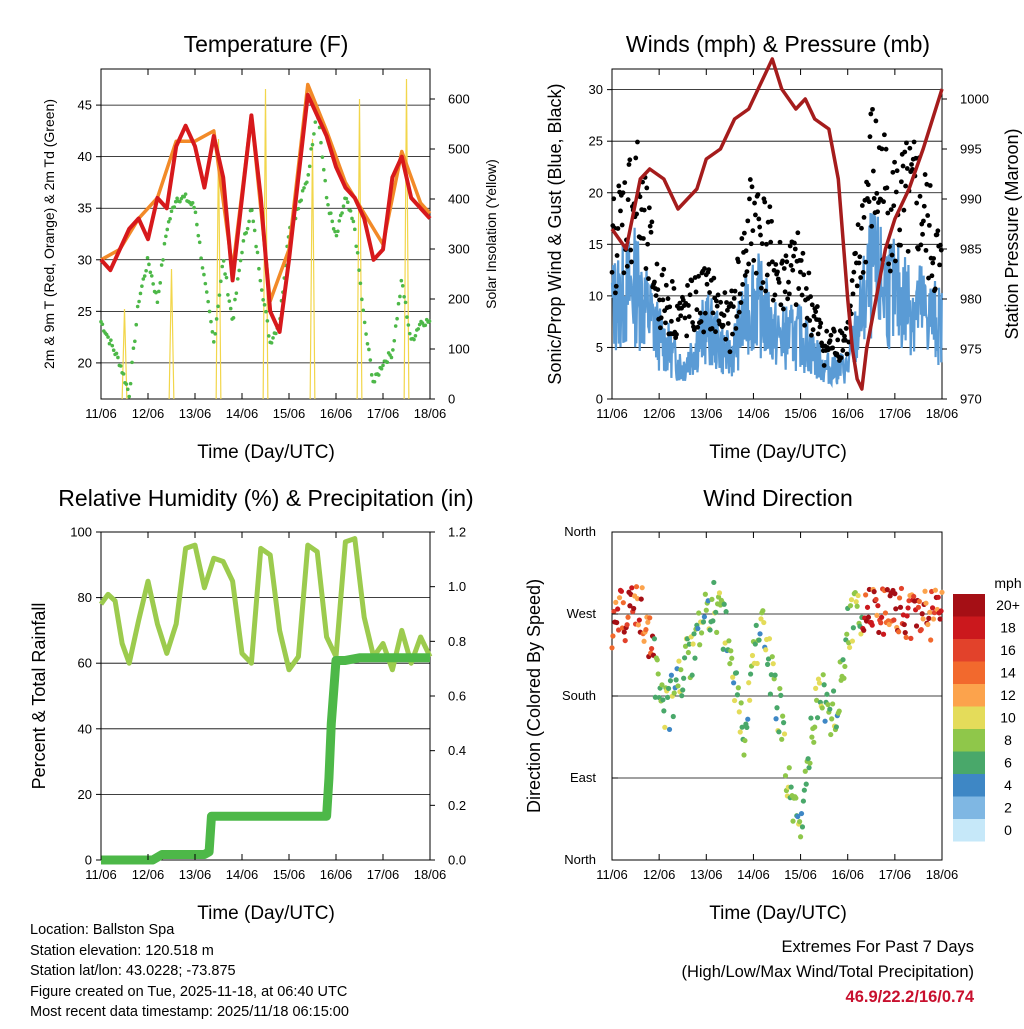  What do you see at coordinates (459, 199) in the screenshot?
I see `y2-tick-label: 400` at bounding box center [459, 199].